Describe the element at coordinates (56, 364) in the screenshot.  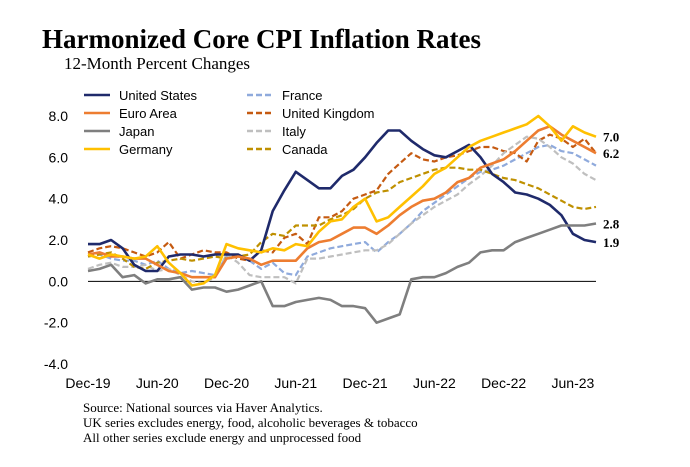
I see `y-tick-label: -4.0` at that location.